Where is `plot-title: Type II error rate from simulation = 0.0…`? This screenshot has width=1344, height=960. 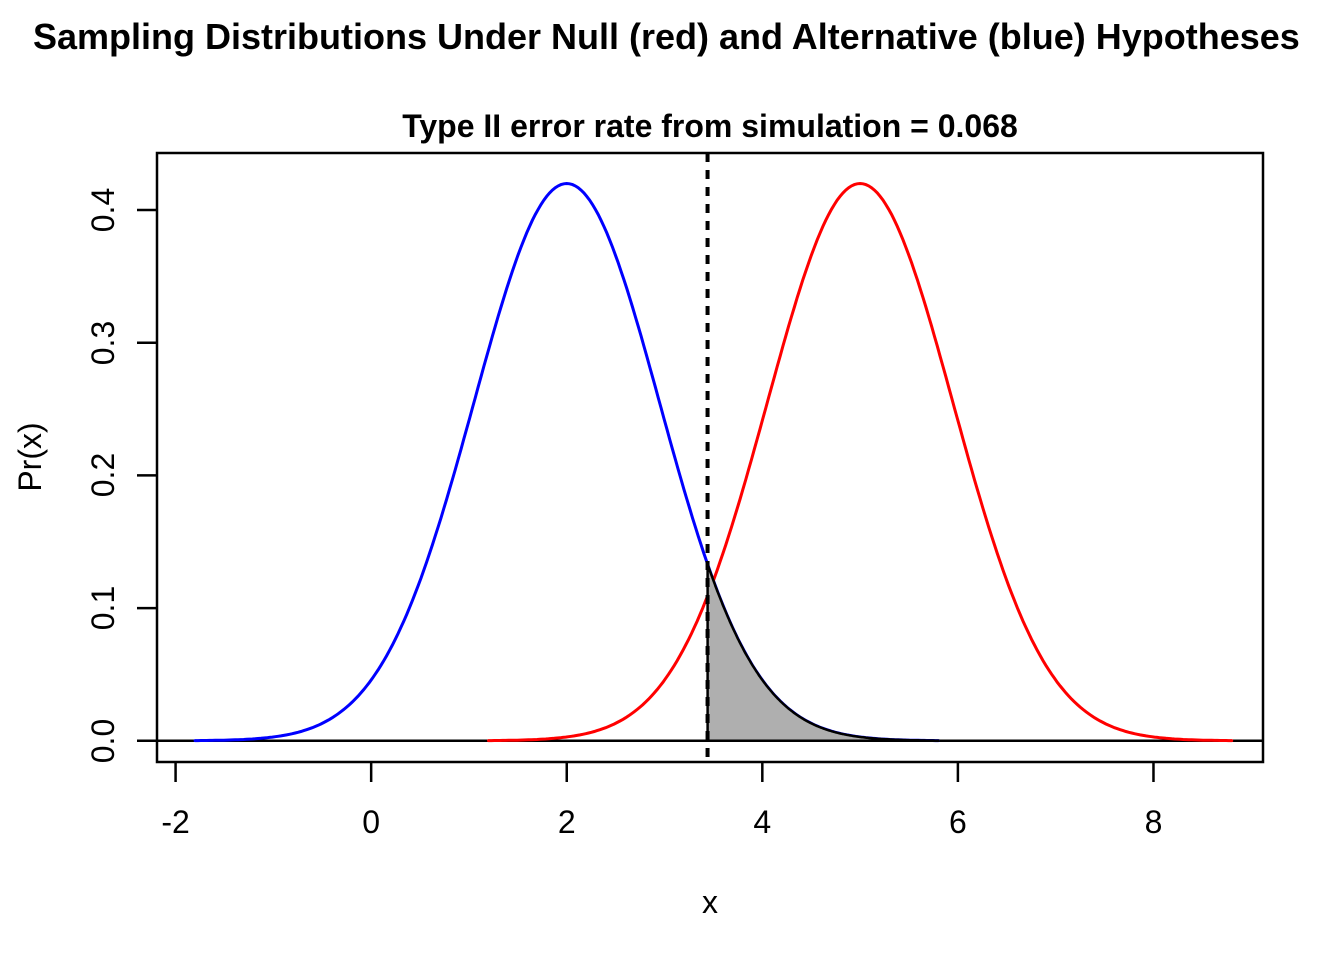
plot-title: Type II error rate from simulation = 0.0… is located at coordinates (710, 126).